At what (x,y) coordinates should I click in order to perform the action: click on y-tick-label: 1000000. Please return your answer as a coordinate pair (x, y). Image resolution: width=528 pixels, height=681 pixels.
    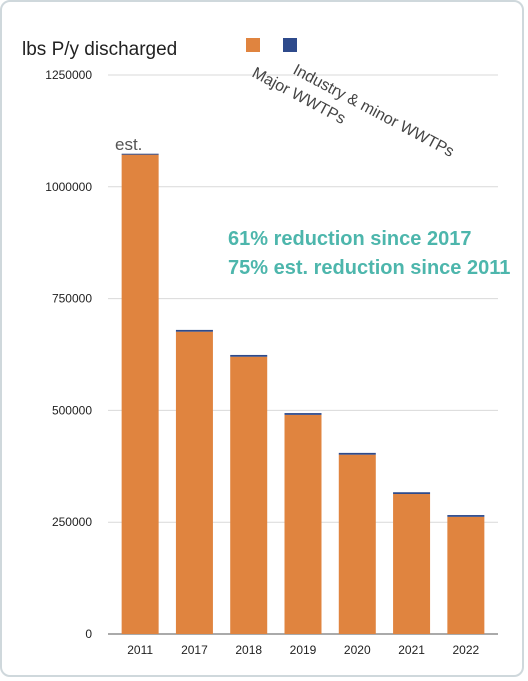
    Looking at the image, I should click on (68, 187).